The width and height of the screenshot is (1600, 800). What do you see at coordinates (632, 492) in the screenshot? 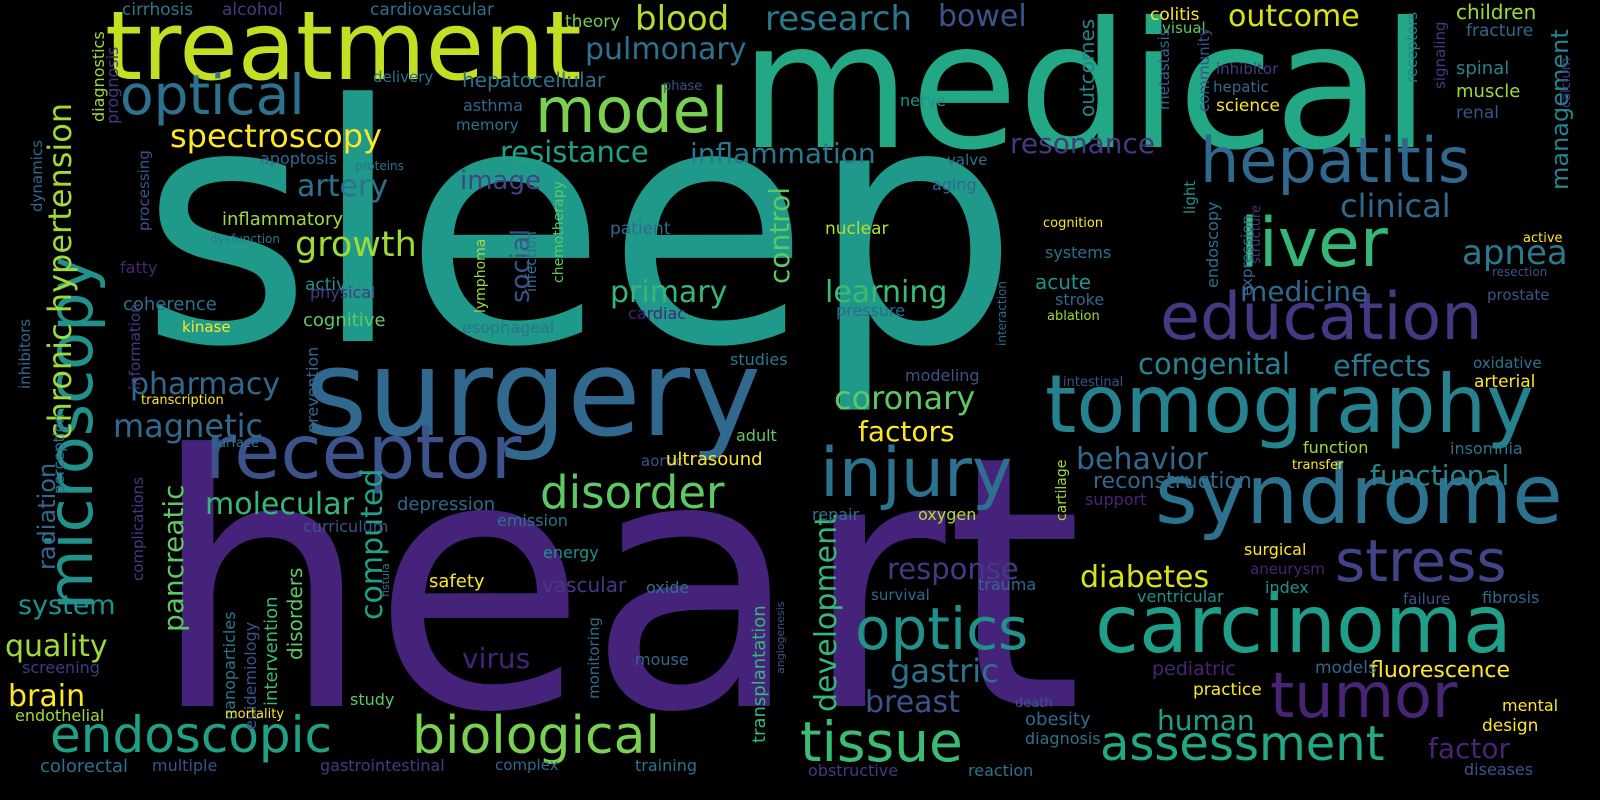
I see `word-disorder: disorder` at bounding box center [632, 492].